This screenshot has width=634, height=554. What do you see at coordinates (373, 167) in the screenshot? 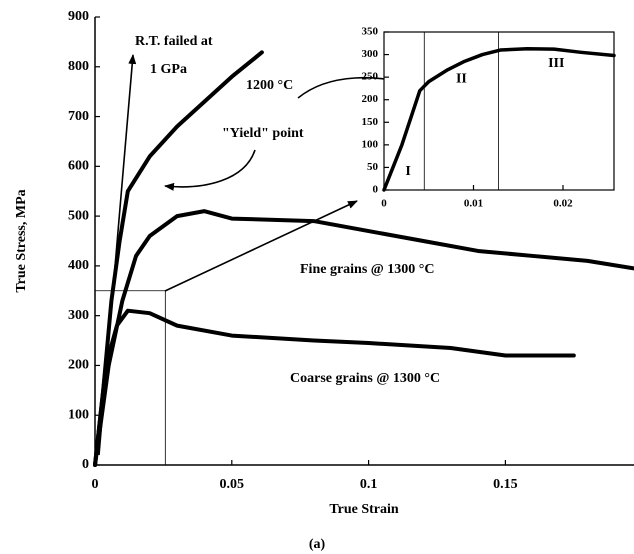
I see `y-tick-label: 50` at bounding box center [373, 167].